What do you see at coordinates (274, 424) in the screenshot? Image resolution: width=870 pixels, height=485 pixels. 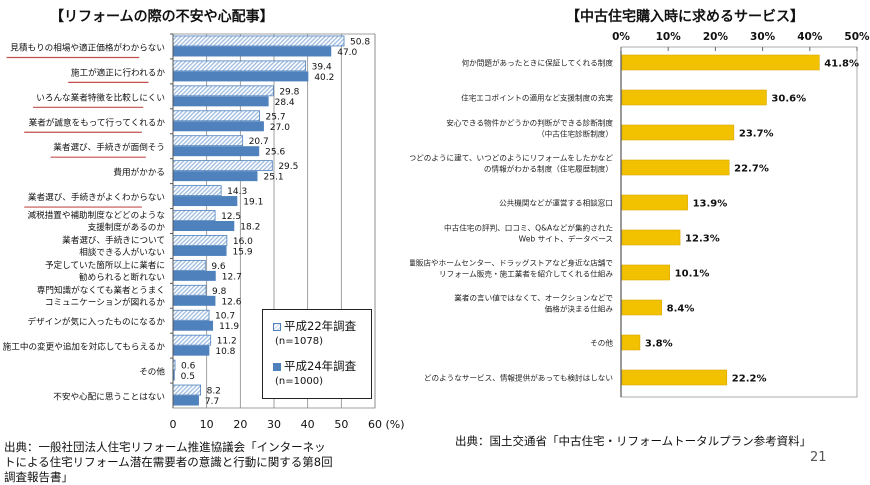 I see `x-tick-label: 30` at bounding box center [274, 424].